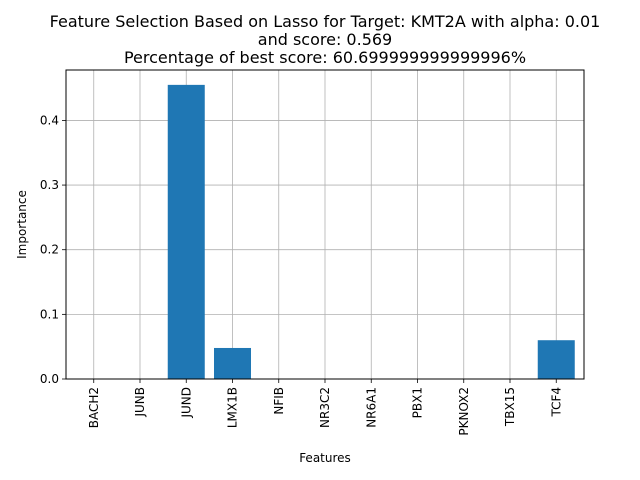 The width and height of the screenshot is (640, 480). What do you see at coordinates (556, 359) in the screenshot?
I see `bar-tcf4` at bounding box center [556, 359].